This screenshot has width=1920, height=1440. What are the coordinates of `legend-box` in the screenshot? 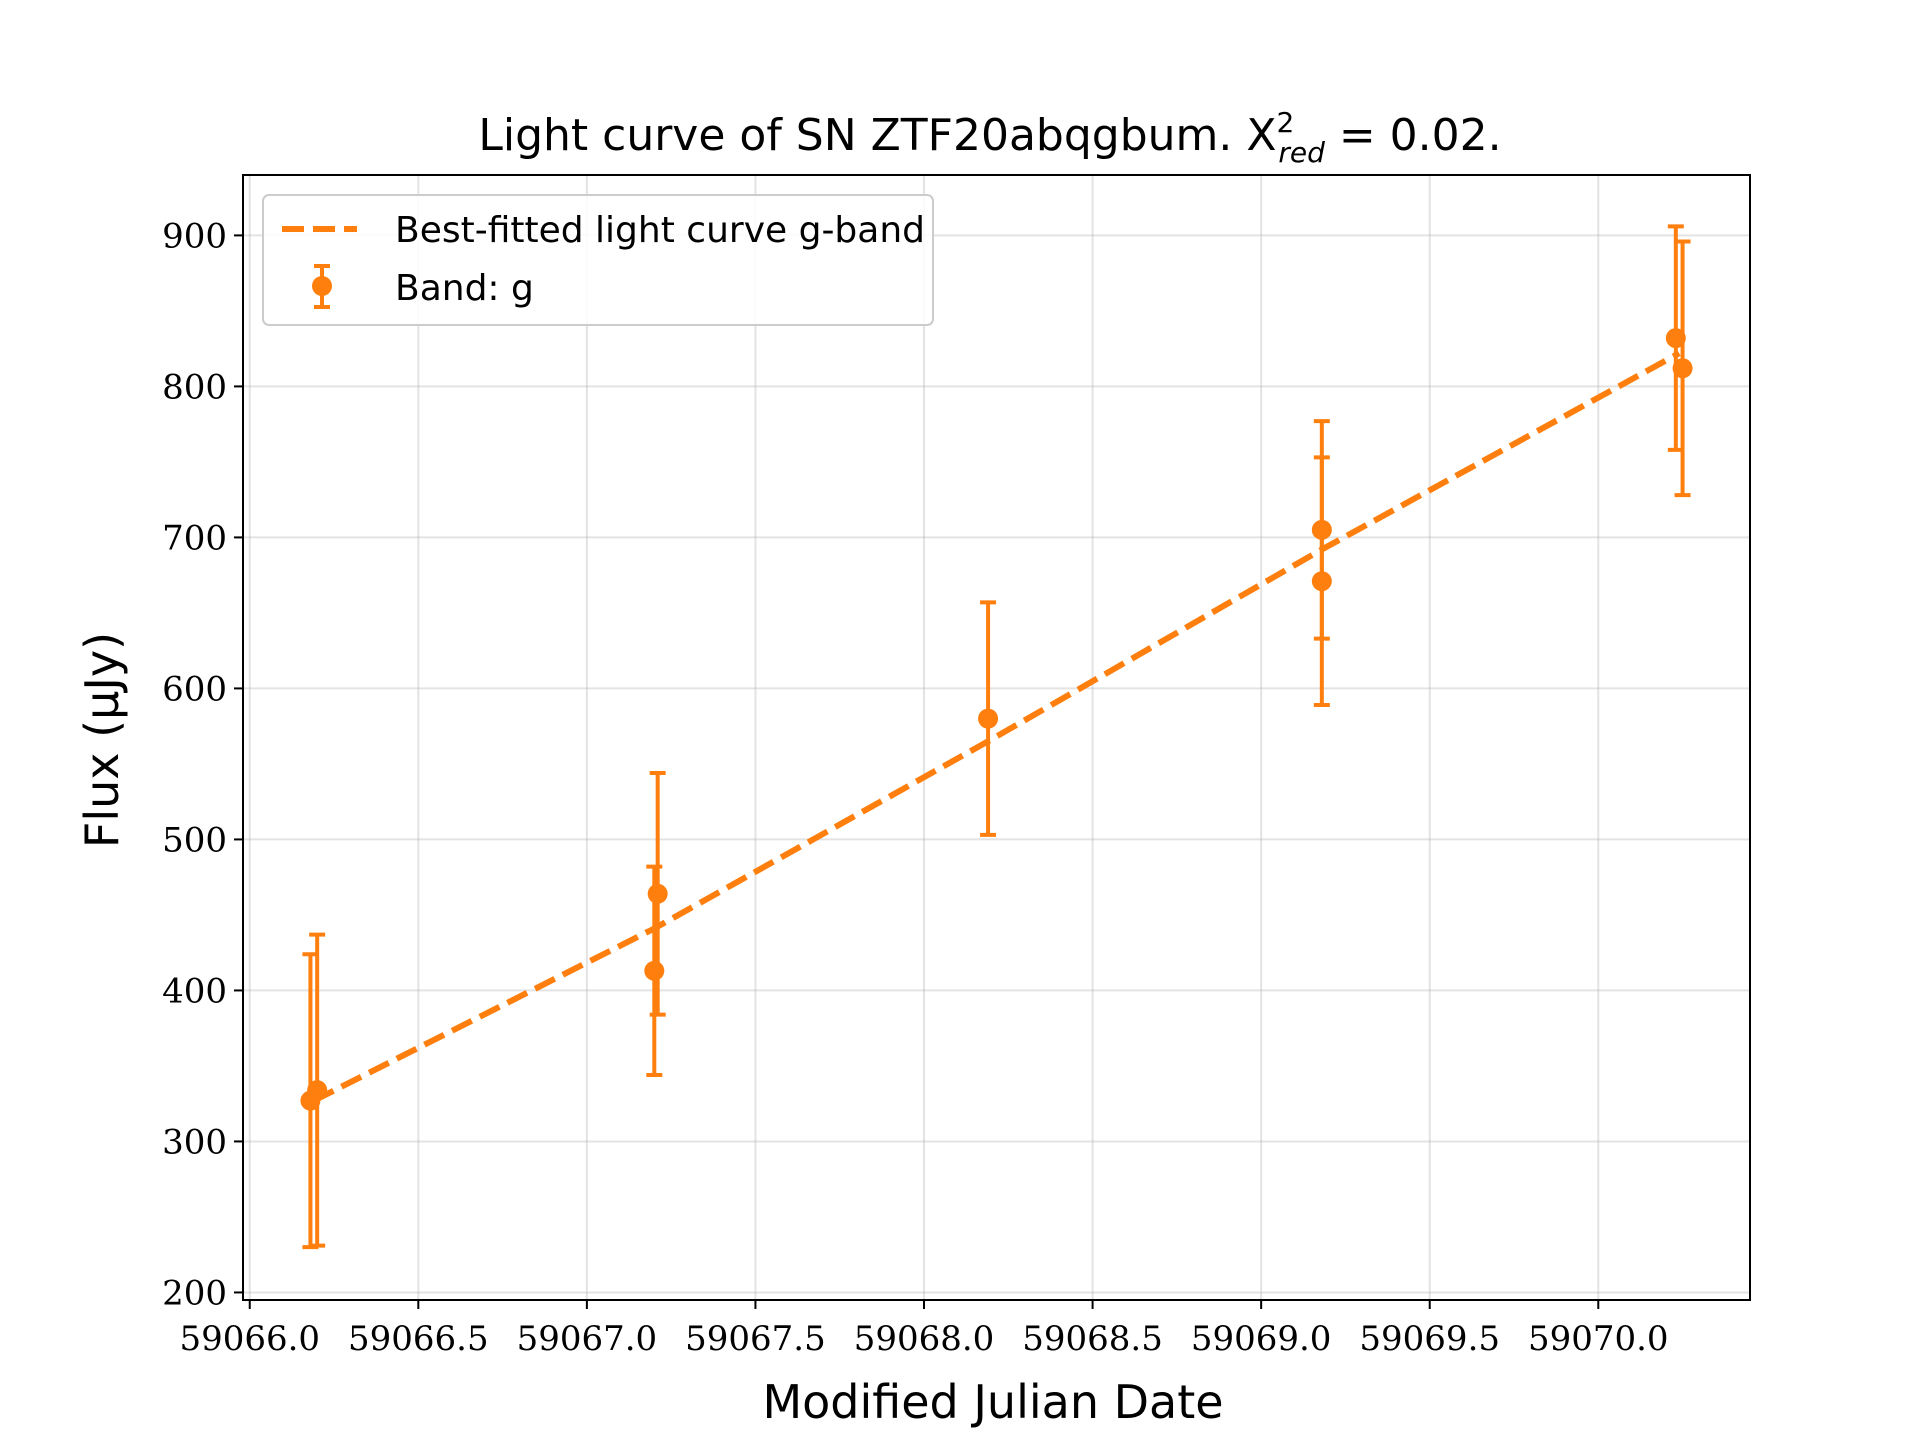 It's located at (598, 260).